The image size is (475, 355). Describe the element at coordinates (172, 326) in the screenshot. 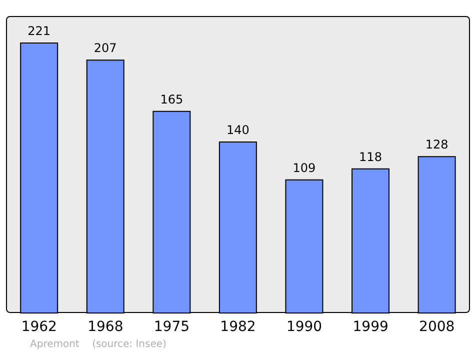

I see `x-tick-label: 1975` at that location.